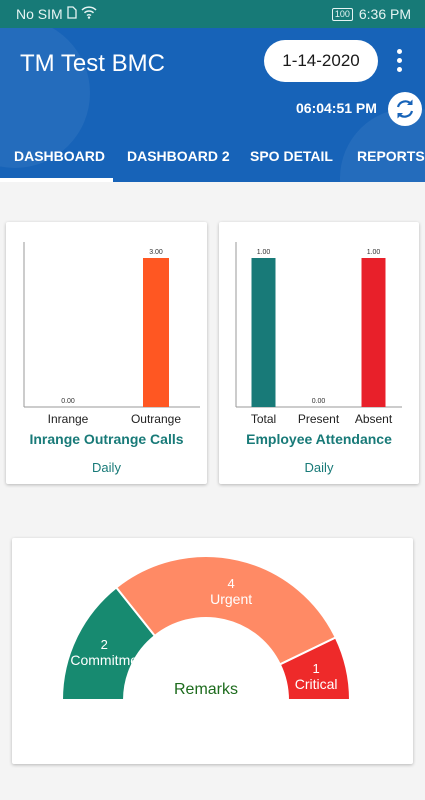 Image resolution: width=425 pixels, height=800 pixels. What do you see at coordinates (68, 419) in the screenshot?
I see `calls-category-label: Inrange` at bounding box center [68, 419].